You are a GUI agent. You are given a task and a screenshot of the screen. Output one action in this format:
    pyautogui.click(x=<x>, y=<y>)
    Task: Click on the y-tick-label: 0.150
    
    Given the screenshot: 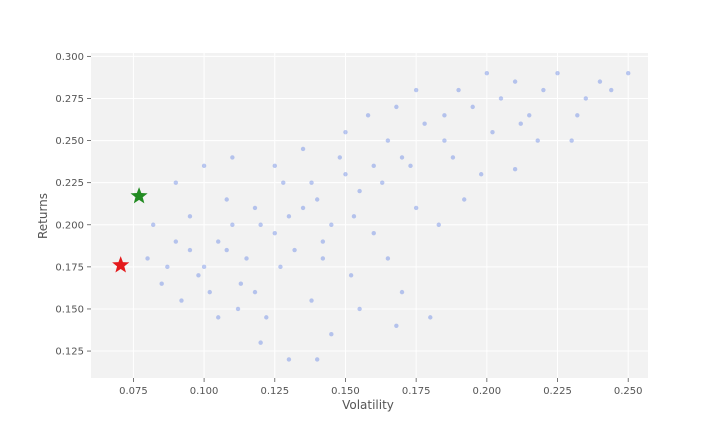 What is the action you would take?
    pyautogui.click(x=69, y=309)
    